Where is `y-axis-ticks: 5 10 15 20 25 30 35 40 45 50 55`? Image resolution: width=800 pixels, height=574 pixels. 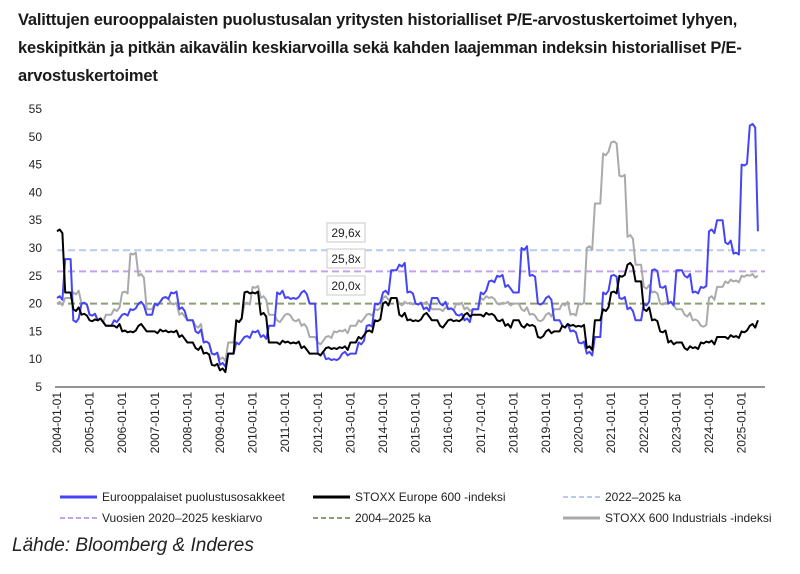 y-axis-ticks: 5 10 15 20 25 30 35 40 45 50 55 is located at coordinates (36, 248).